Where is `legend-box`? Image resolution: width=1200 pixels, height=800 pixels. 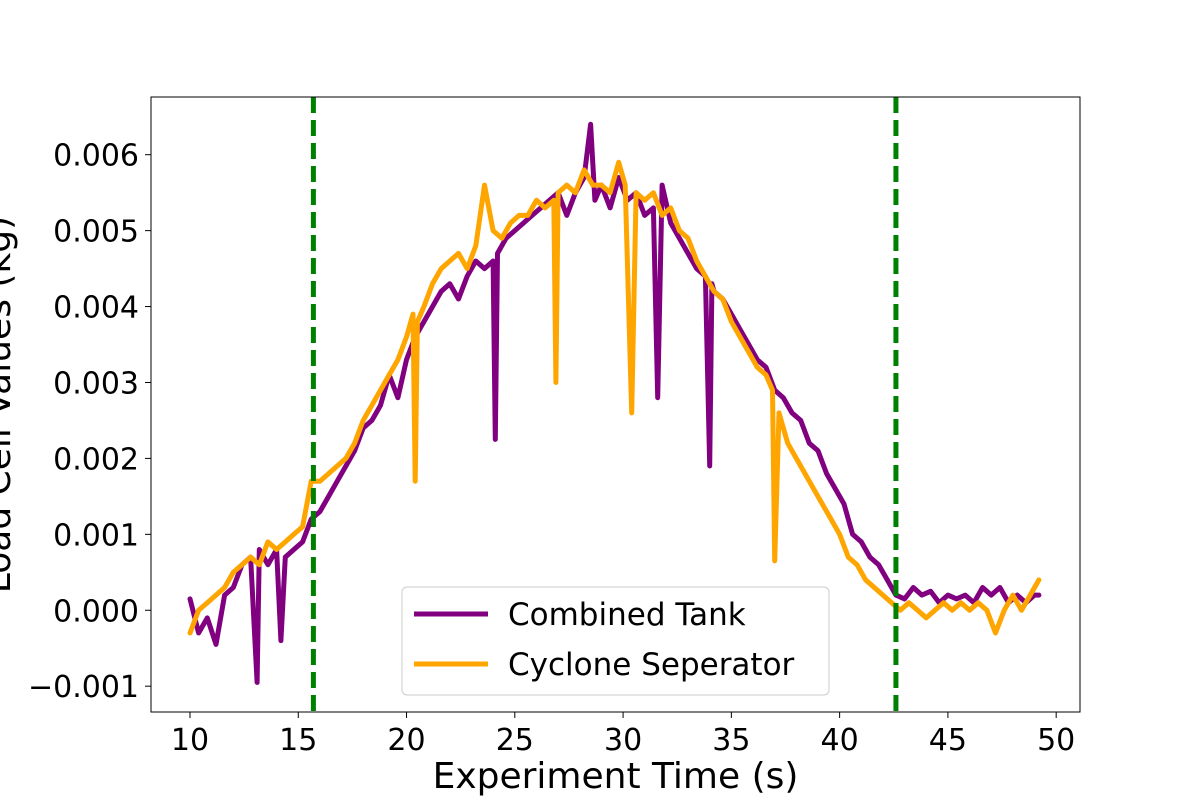
legend-box is located at coordinates (615, 641).